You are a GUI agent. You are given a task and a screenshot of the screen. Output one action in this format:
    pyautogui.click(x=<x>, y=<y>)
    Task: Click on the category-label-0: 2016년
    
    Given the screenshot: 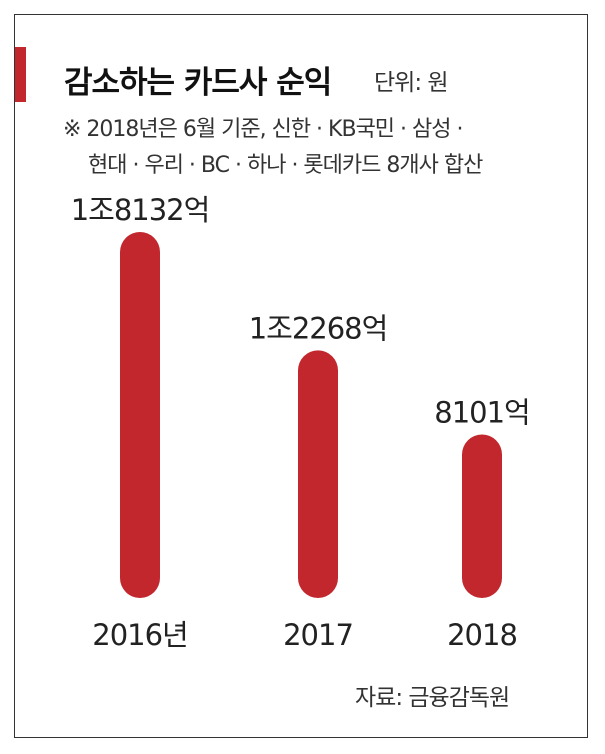 What is the action you would take?
    pyautogui.click(x=139, y=635)
    